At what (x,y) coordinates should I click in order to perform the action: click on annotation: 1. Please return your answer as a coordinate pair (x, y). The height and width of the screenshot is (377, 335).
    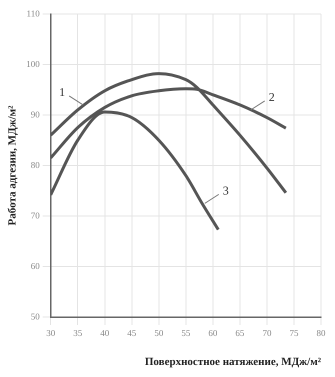
    Looking at the image, I should click on (62, 92).